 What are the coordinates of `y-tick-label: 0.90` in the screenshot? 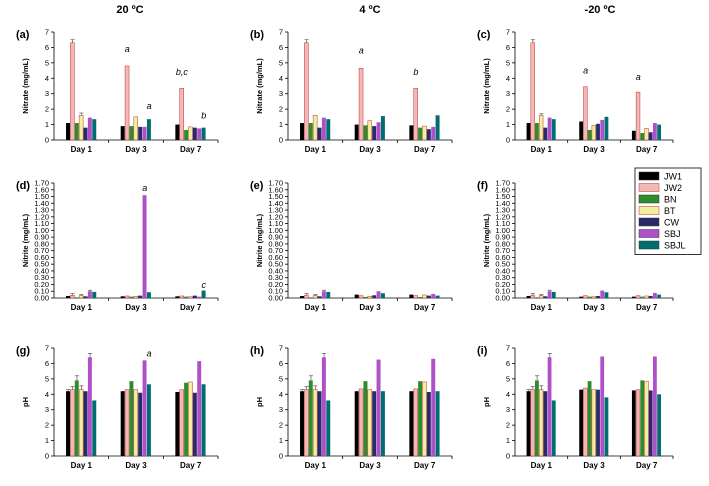 It's located at (41, 237).